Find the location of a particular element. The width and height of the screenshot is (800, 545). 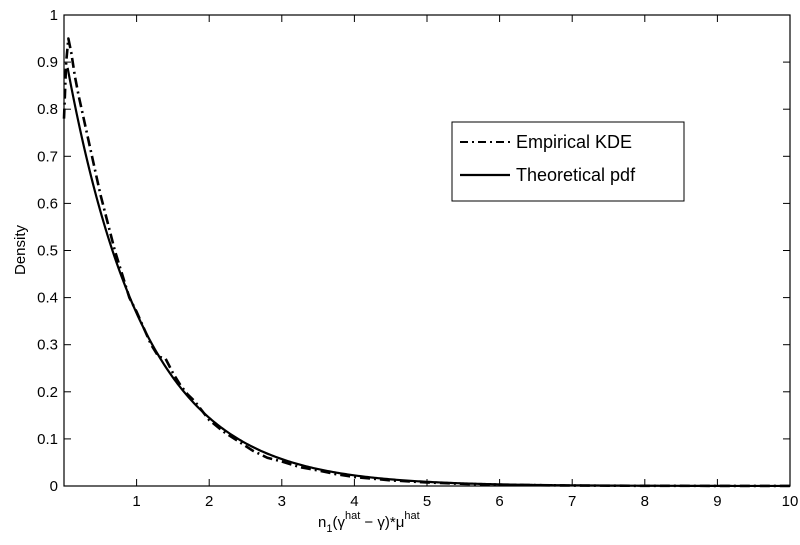

x-label-base: n is located at coordinates (322, 522).